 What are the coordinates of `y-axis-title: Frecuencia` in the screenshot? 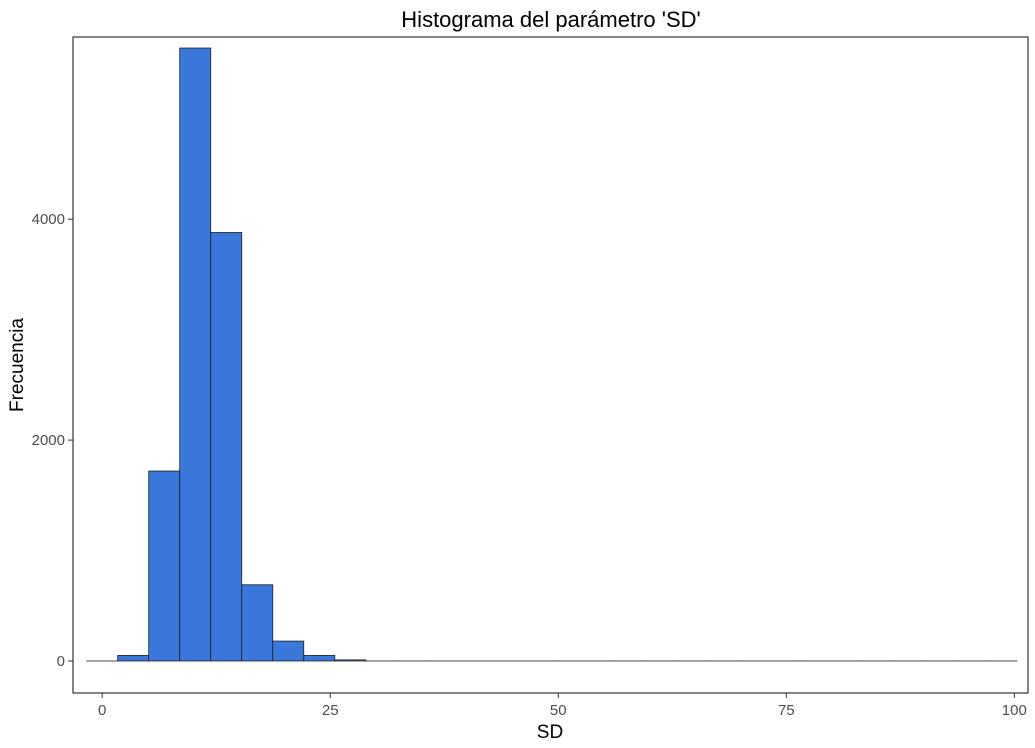 It's located at (17, 365).